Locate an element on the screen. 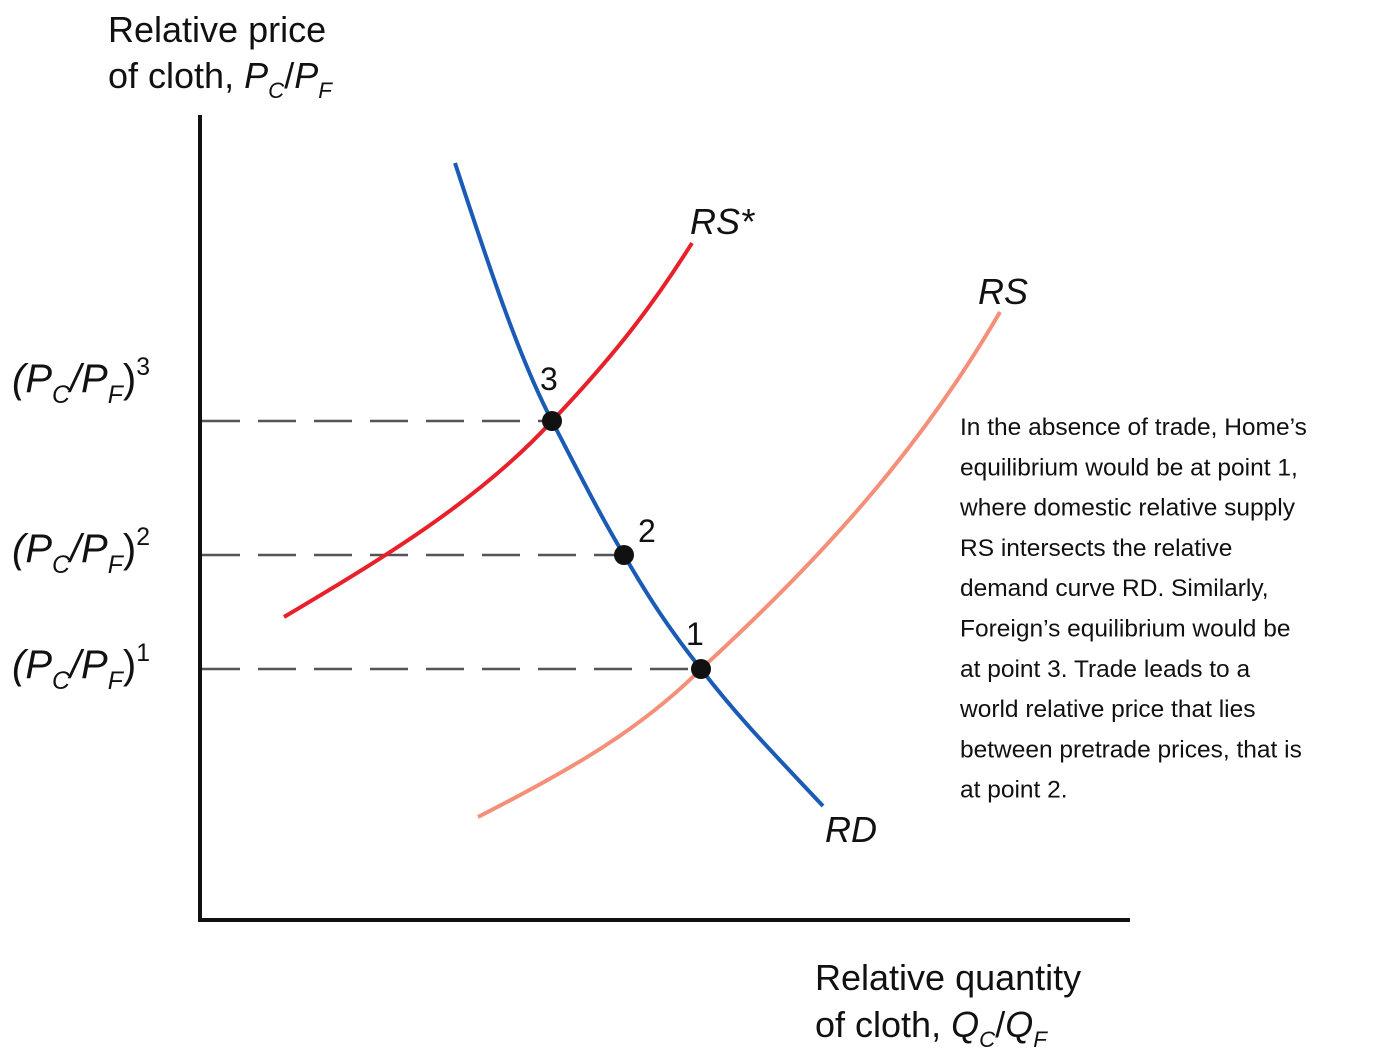 The width and height of the screenshot is (1395, 1055). math-label: of cloth, PC/PF is located at coordinates (220, 79).